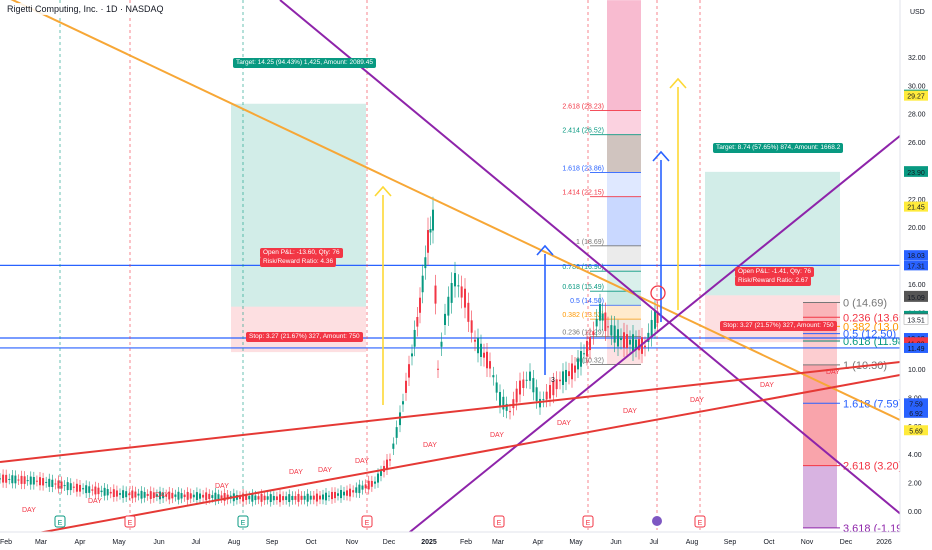 Image resolution: width=932 pixels, height=550 pixels. I want to click on yellow-arrow-head, so click(678, 83).